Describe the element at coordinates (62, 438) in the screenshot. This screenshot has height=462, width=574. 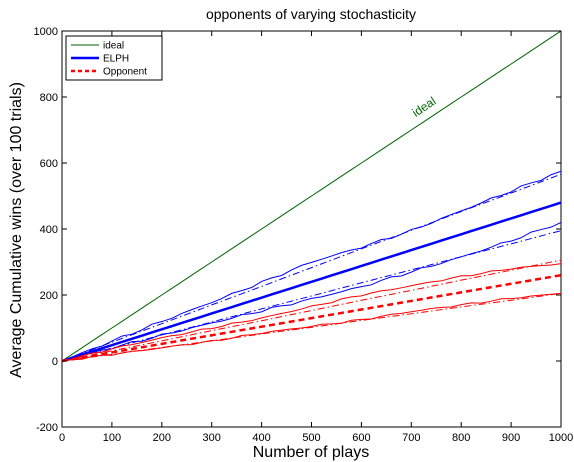
I see `x-tick-label: 0` at that location.